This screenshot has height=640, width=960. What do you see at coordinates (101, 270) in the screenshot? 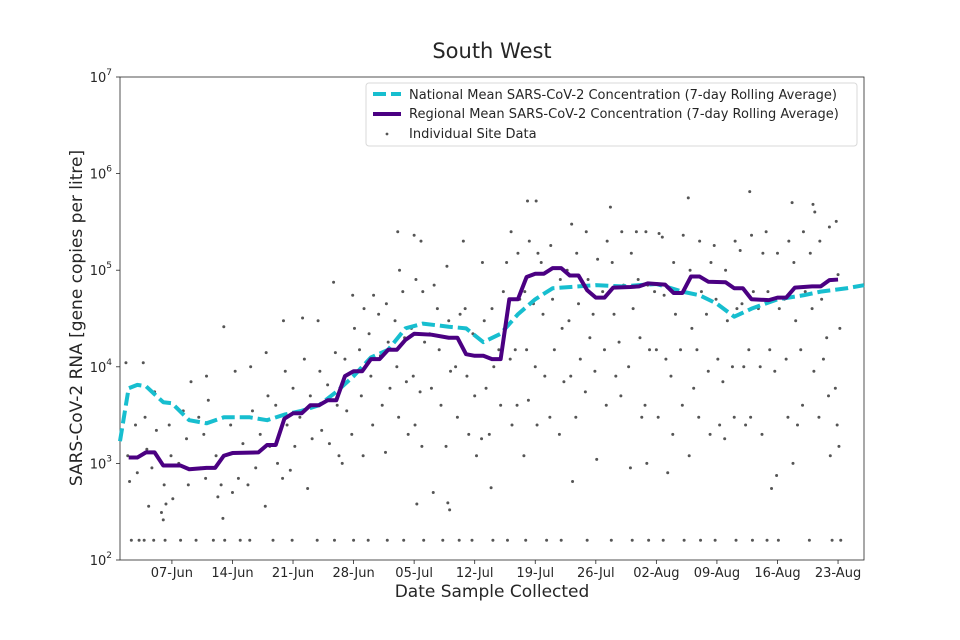
I see `y-tick-label: 10⁵` at bounding box center [101, 270].